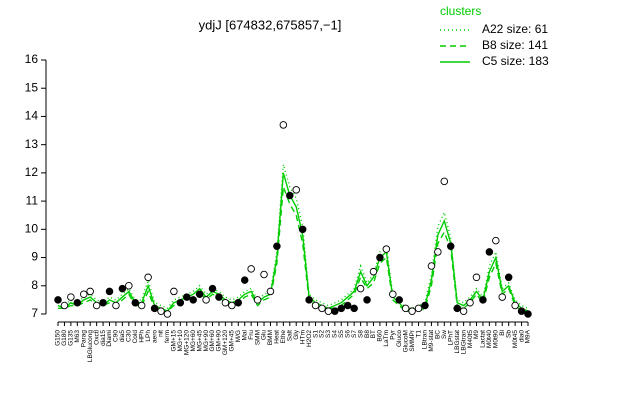  Describe the element at coordinates (116, 336) in the screenshot. I see `x-tick-label: C90` at that location.